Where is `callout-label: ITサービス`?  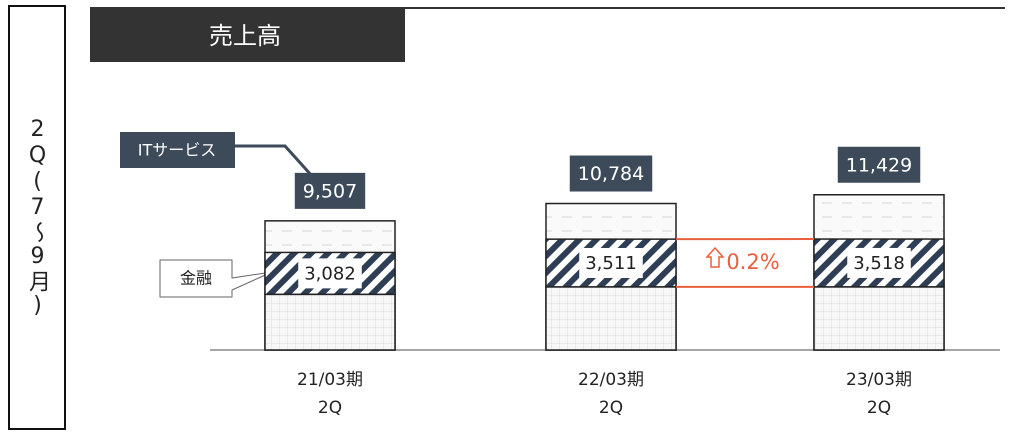
callout-label: ITサービス is located at coordinates (177, 150).